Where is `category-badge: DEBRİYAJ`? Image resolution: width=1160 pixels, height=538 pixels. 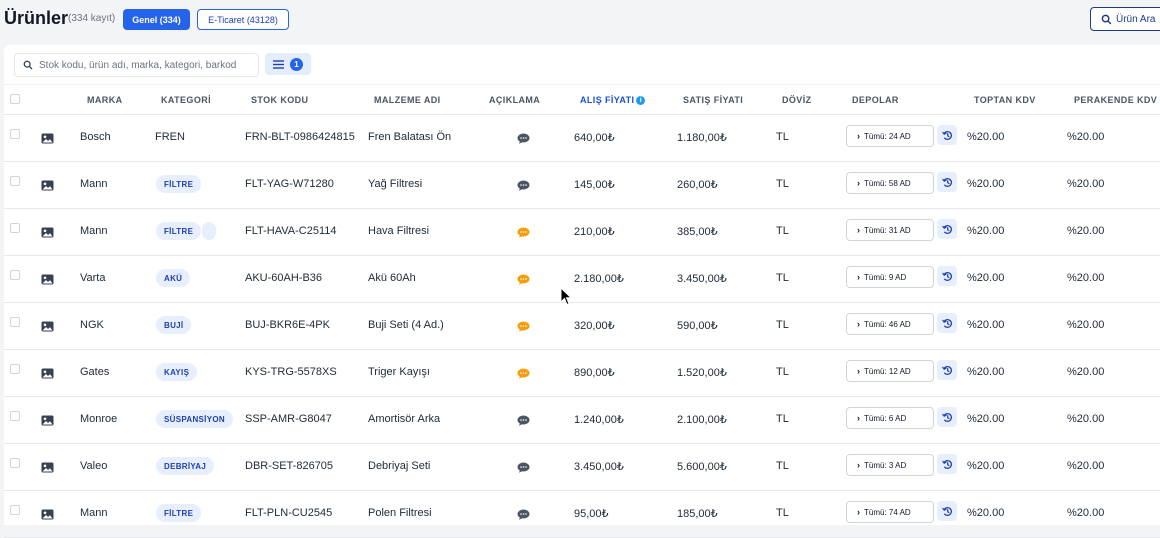 category-badge: DEBRİYAJ is located at coordinates (185, 466).